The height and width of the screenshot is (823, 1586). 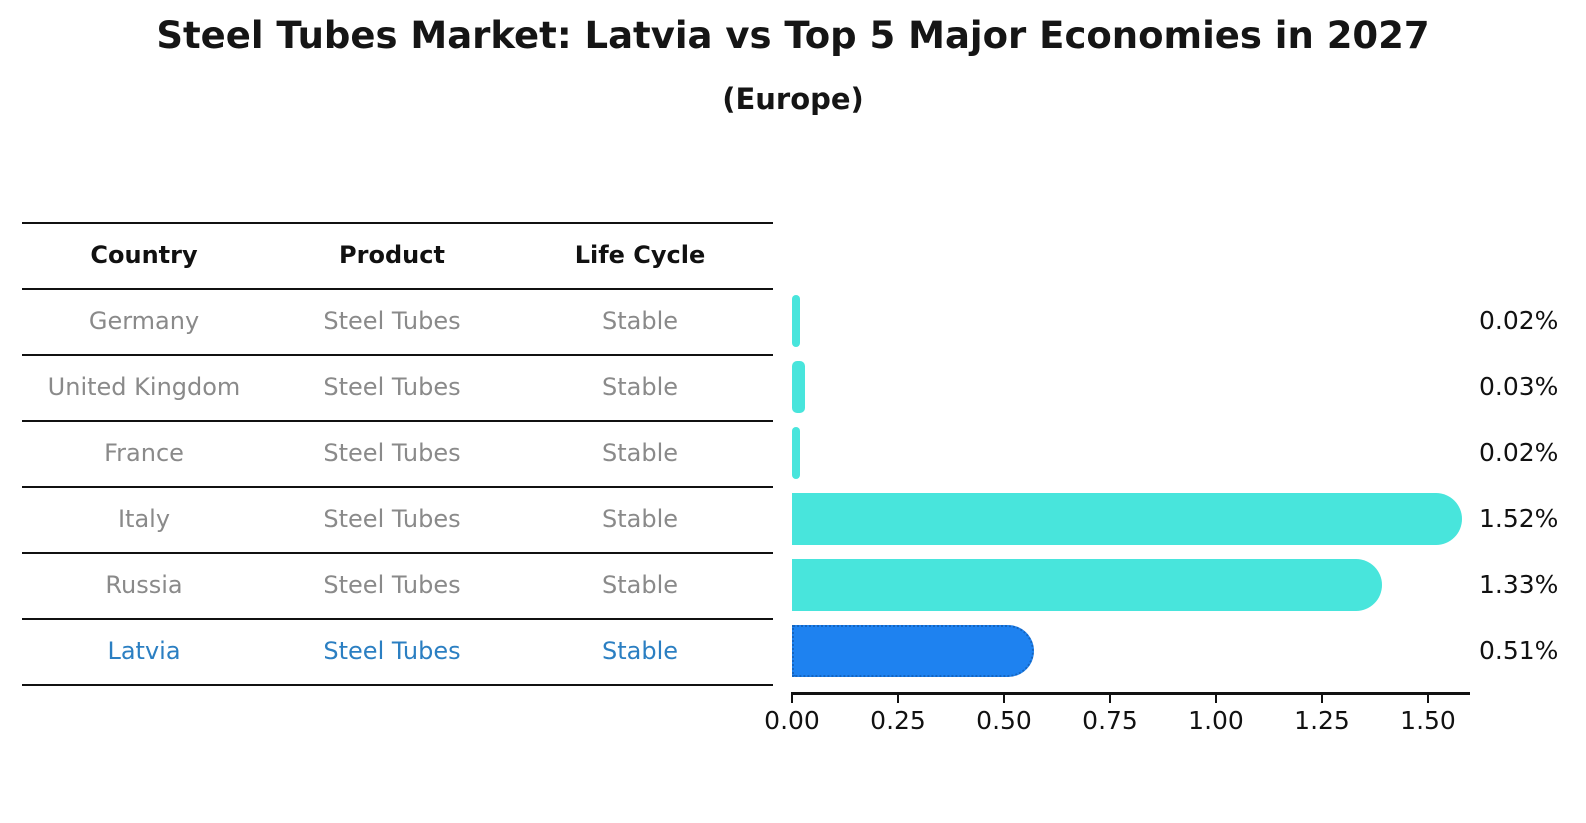 I want to click on x-axis-line, so click(x=1130, y=693).